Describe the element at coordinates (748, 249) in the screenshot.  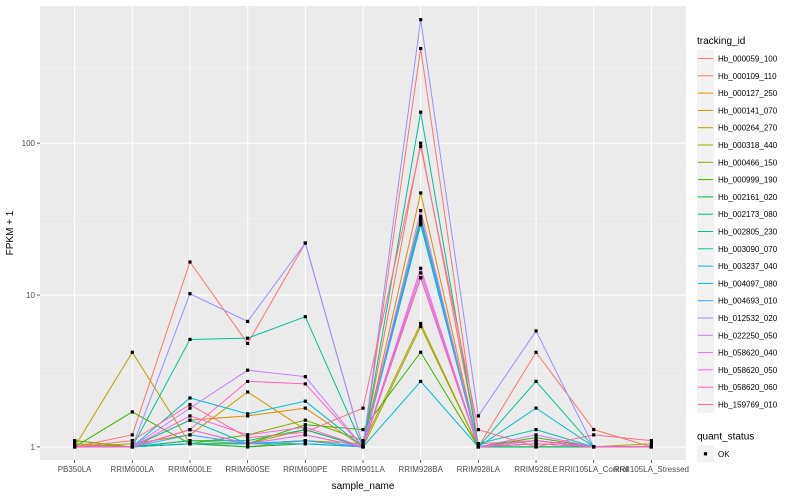
I see `legend-label: Hb_003090_070` at that location.